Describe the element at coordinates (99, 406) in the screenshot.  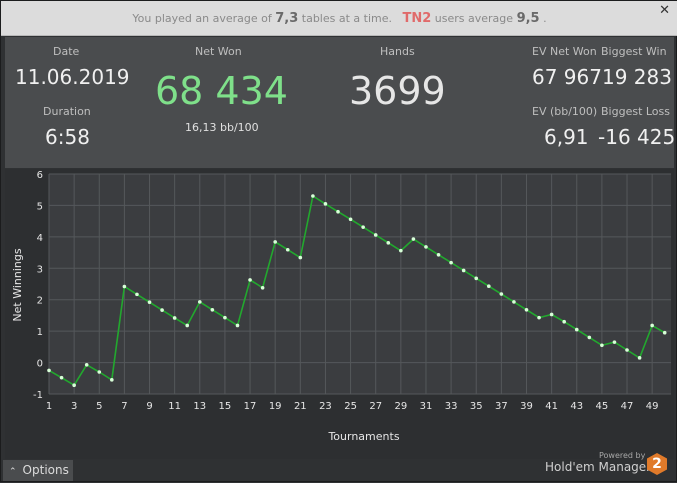
I see `x-tick-label: 5` at that location.